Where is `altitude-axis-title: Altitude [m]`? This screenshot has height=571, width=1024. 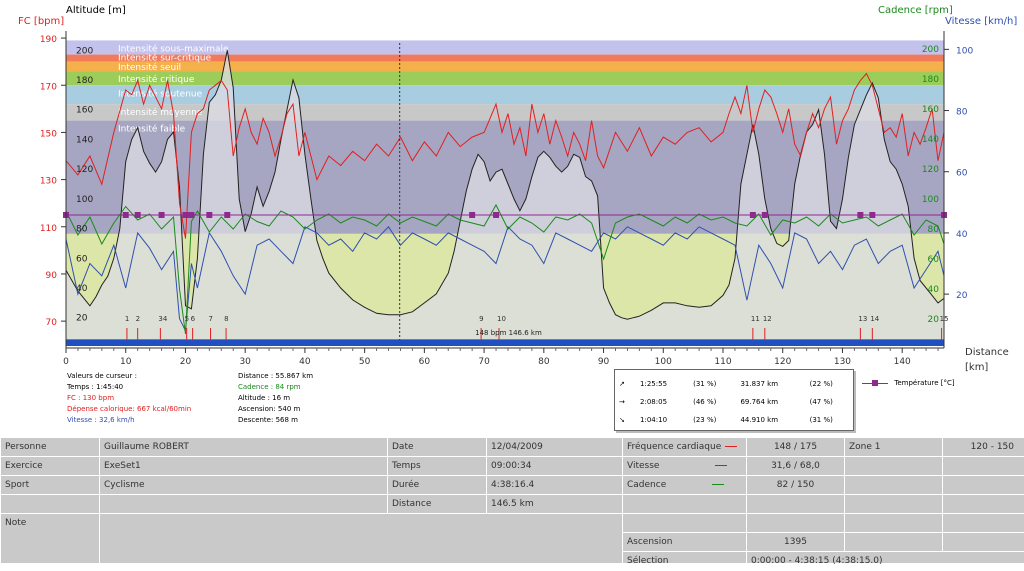 altitude-axis-title: Altitude [m] is located at coordinates (96, 10).